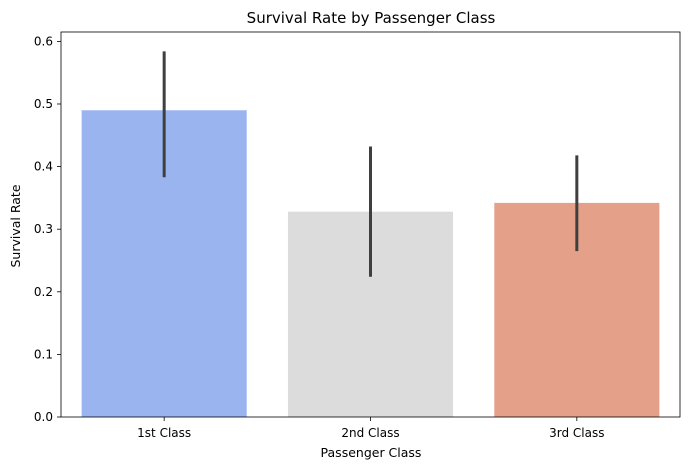  What do you see at coordinates (370, 433) in the screenshot?
I see `x-tick-label: 2nd Class` at bounding box center [370, 433].